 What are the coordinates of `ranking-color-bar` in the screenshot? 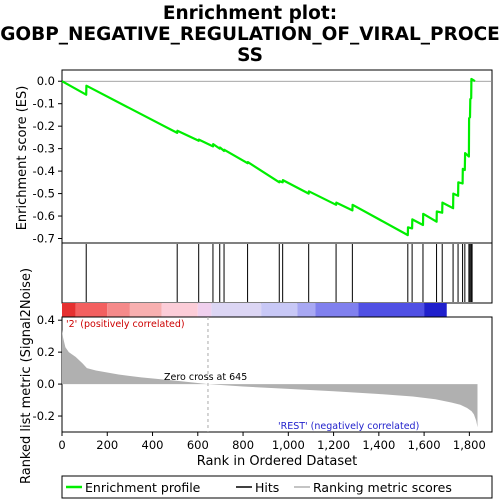 It's located at (254, 310).